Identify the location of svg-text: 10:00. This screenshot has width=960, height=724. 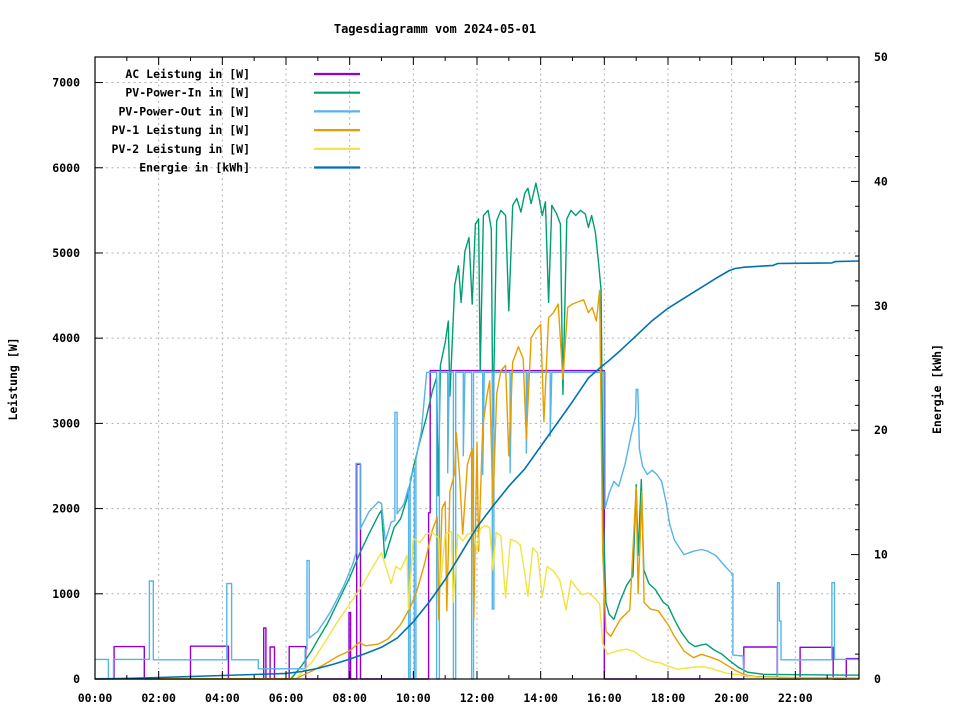
(413, 698).